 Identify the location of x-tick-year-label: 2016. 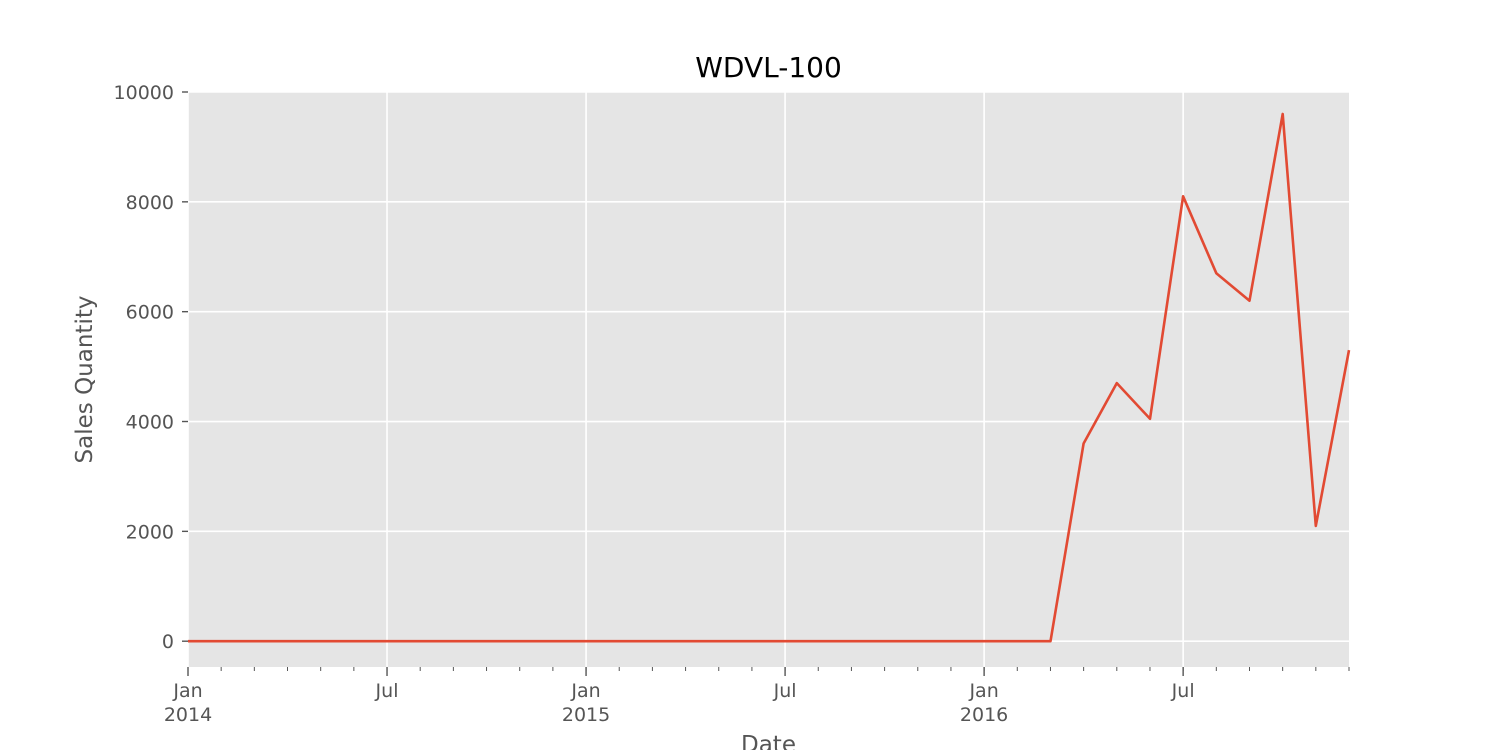
(984, 715).